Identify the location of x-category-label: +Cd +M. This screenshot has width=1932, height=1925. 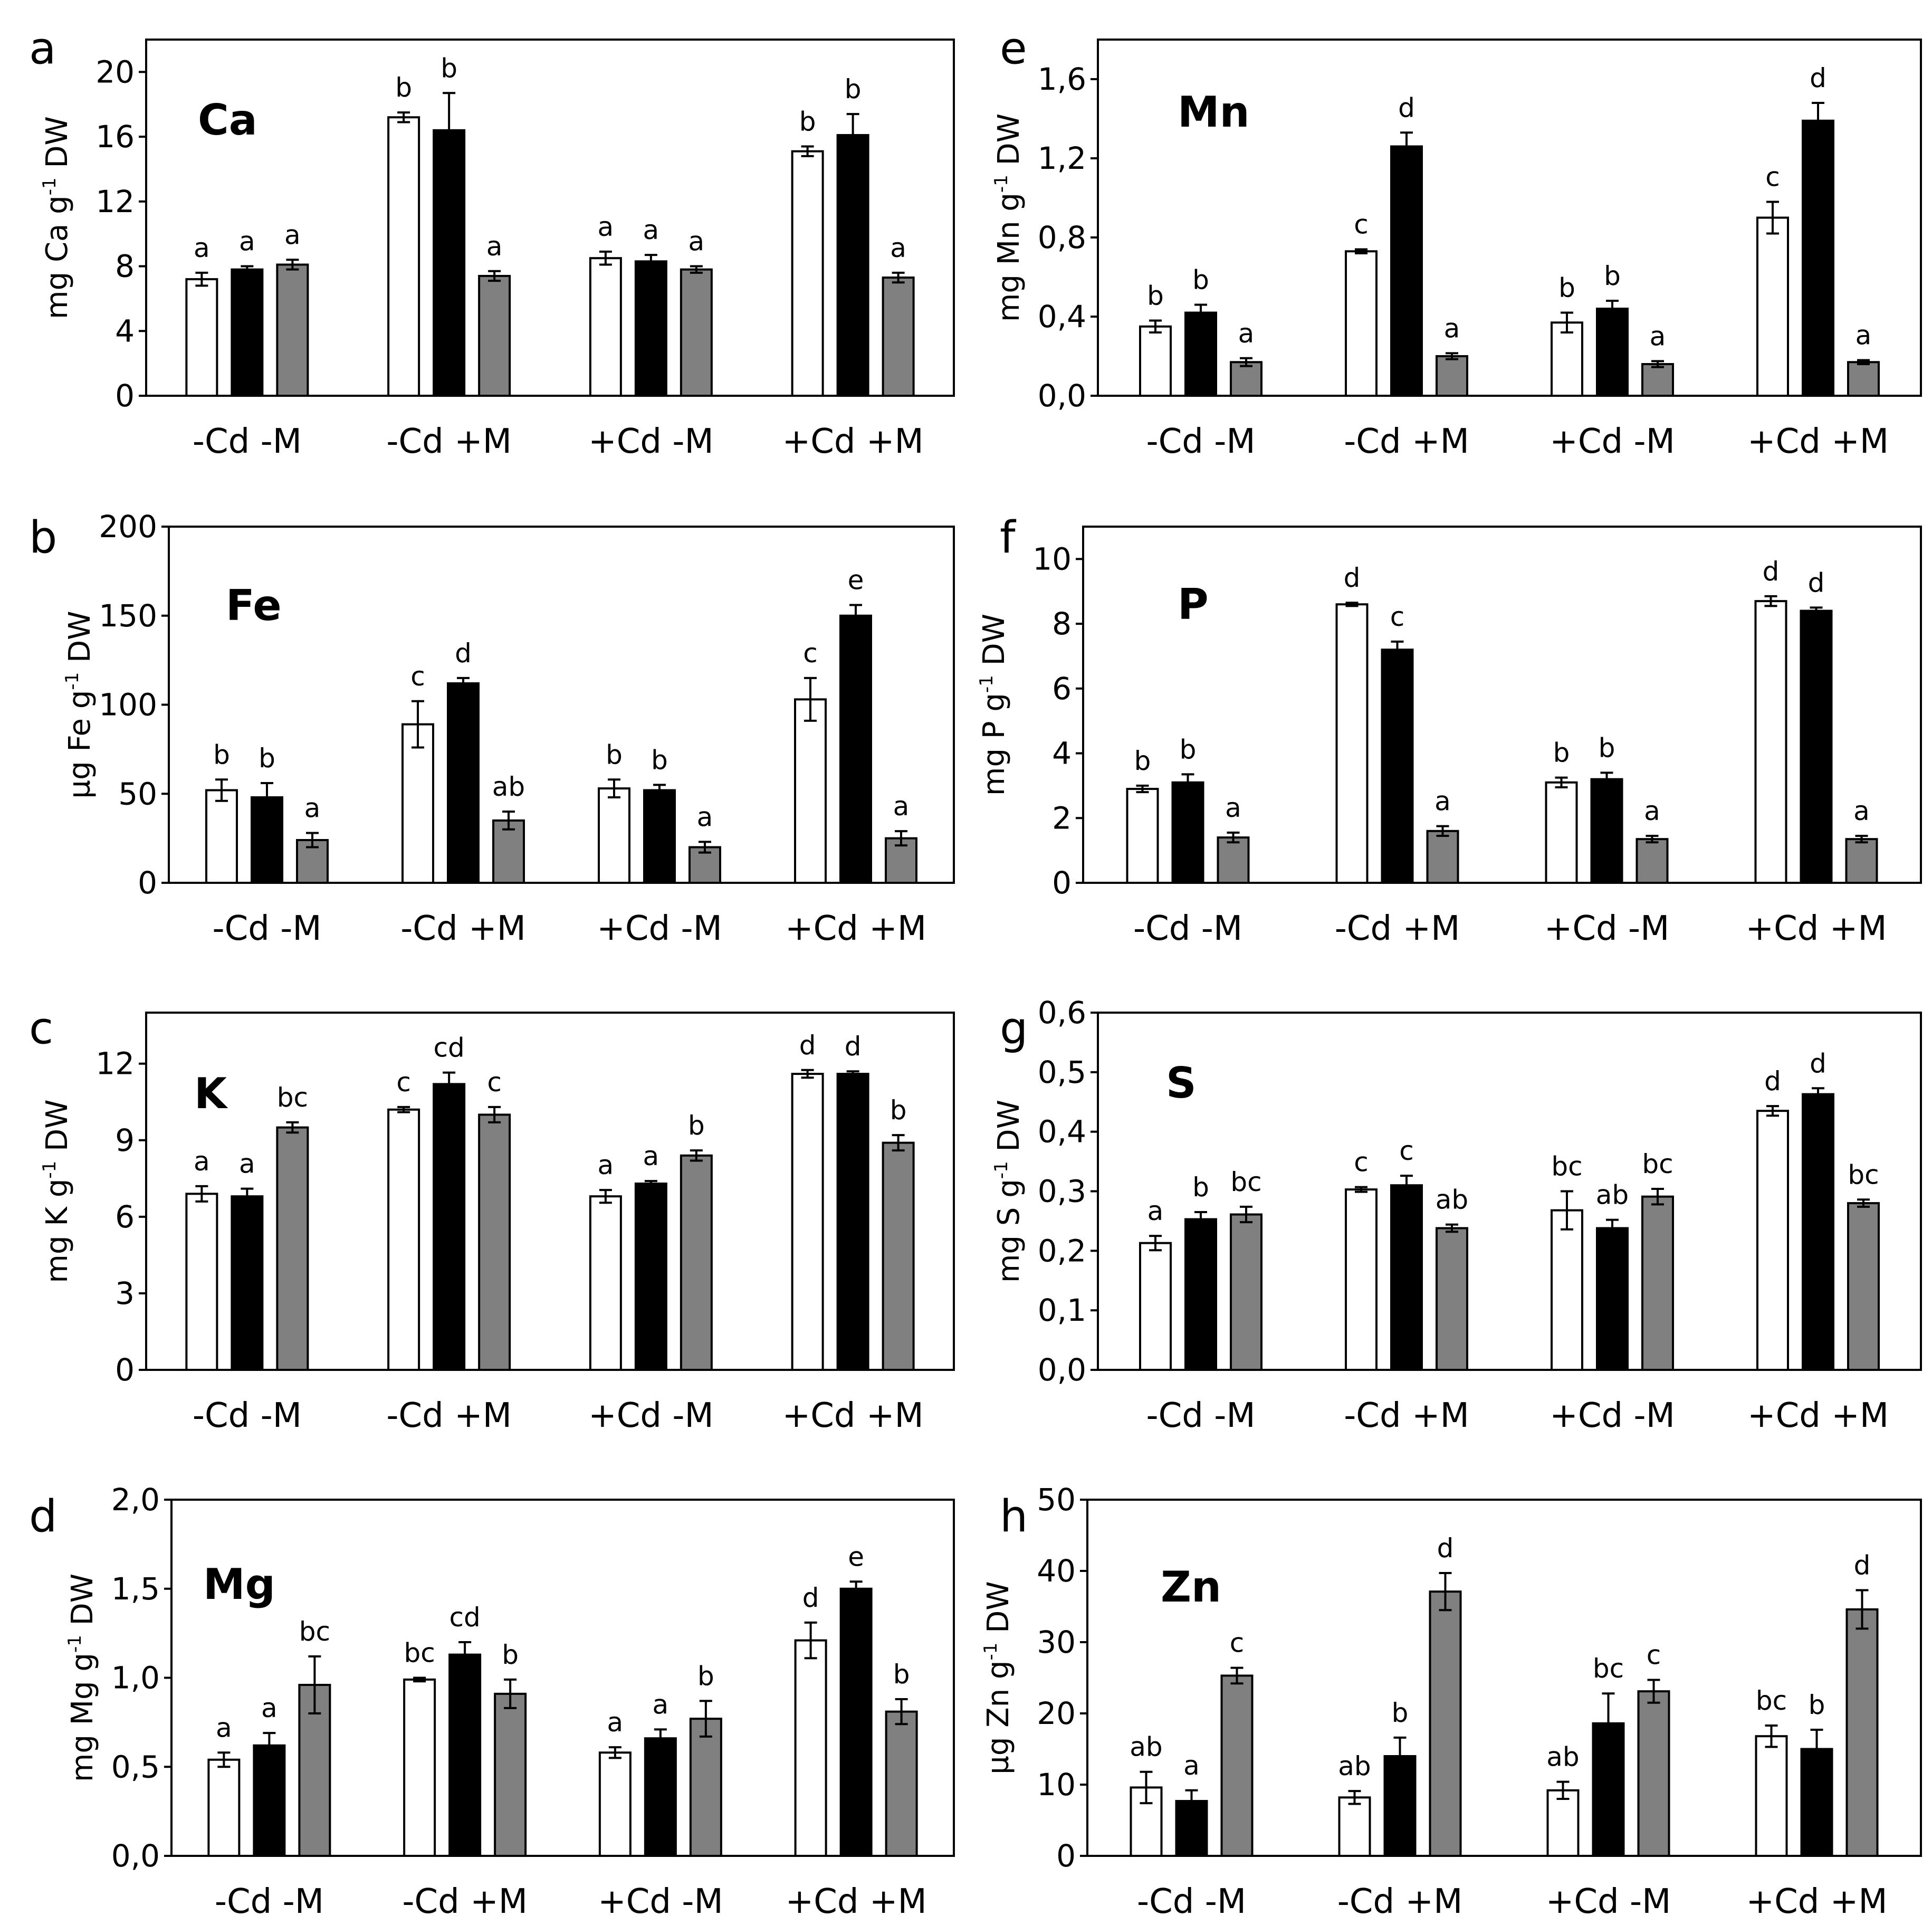
(1818, 1415).